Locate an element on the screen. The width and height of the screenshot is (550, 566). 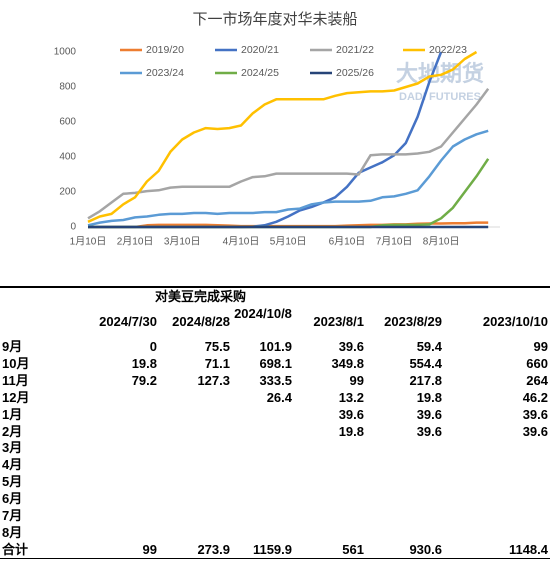
watermark-en: DADI FUTURES is located at coordinates (440, 97).